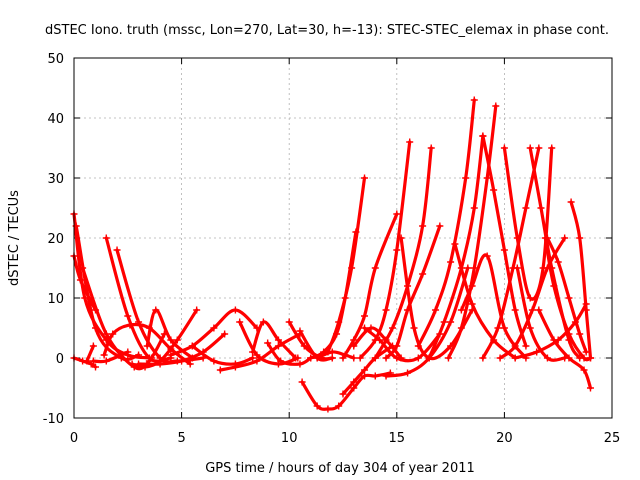 This screenshot has height=480, width=640. I want to click on y-axis-label: dSTEC / TECUs, so click(14, 238).